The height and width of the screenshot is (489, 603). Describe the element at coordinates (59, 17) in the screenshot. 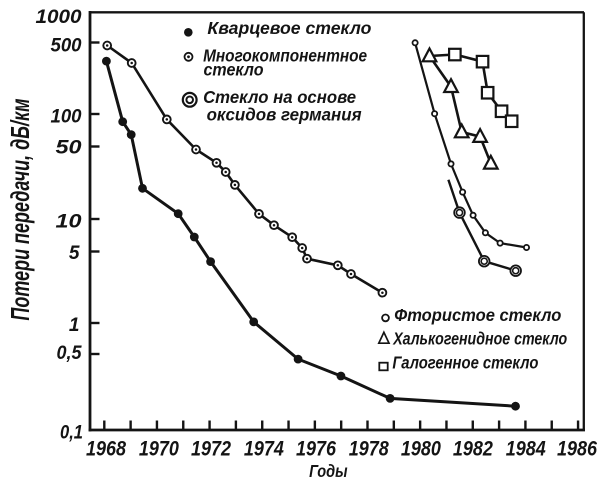

I see `svg-text: 1000` at that location.